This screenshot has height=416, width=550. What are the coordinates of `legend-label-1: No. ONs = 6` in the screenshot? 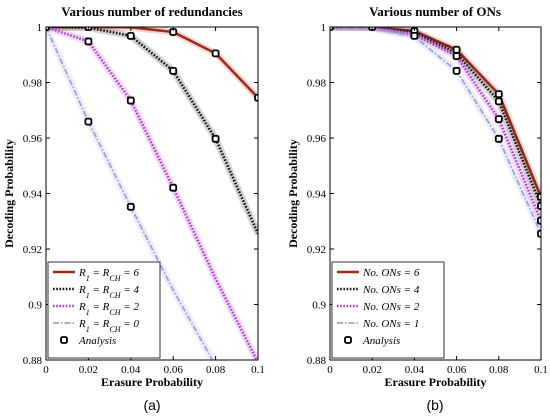 It's located at (391, 273).